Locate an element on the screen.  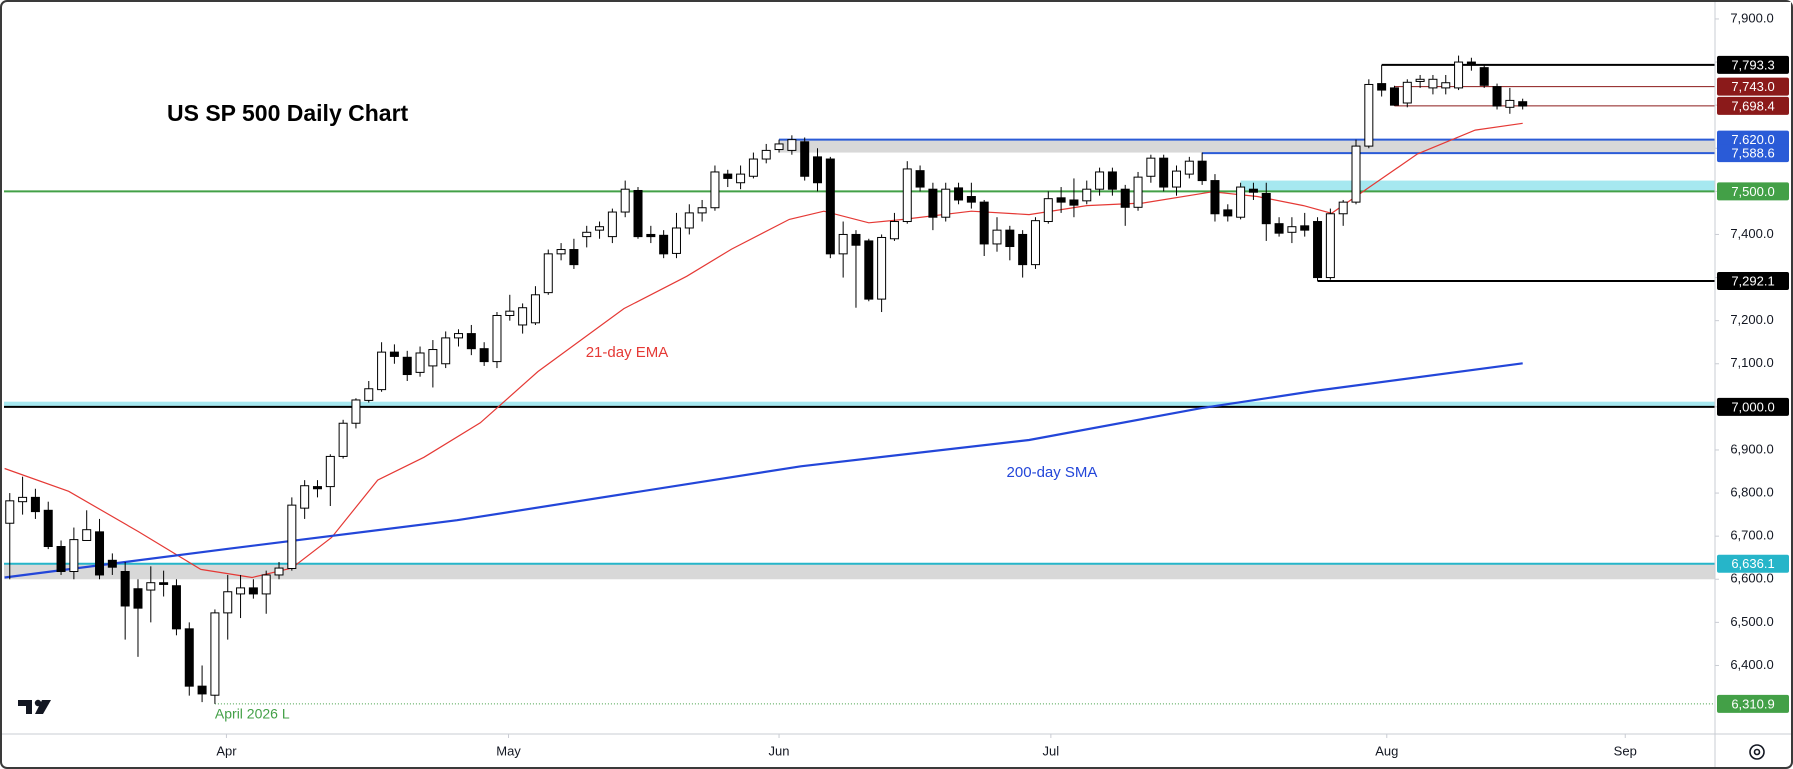
price-tag-label: 6,310.9 is located at coordinates (1752, 703).